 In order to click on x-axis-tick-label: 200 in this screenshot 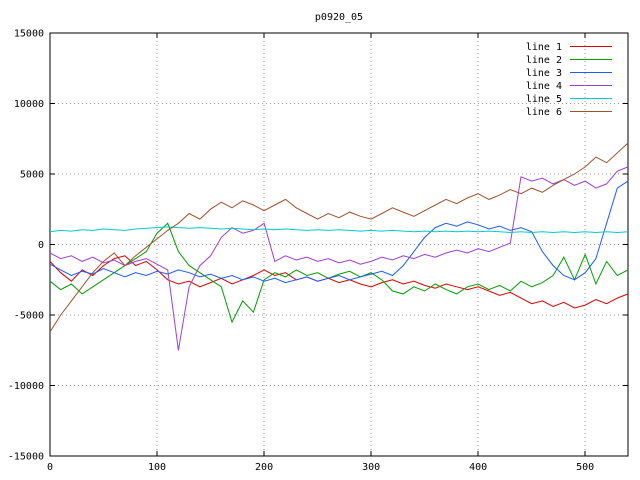, I will do `click(264, 467)`.